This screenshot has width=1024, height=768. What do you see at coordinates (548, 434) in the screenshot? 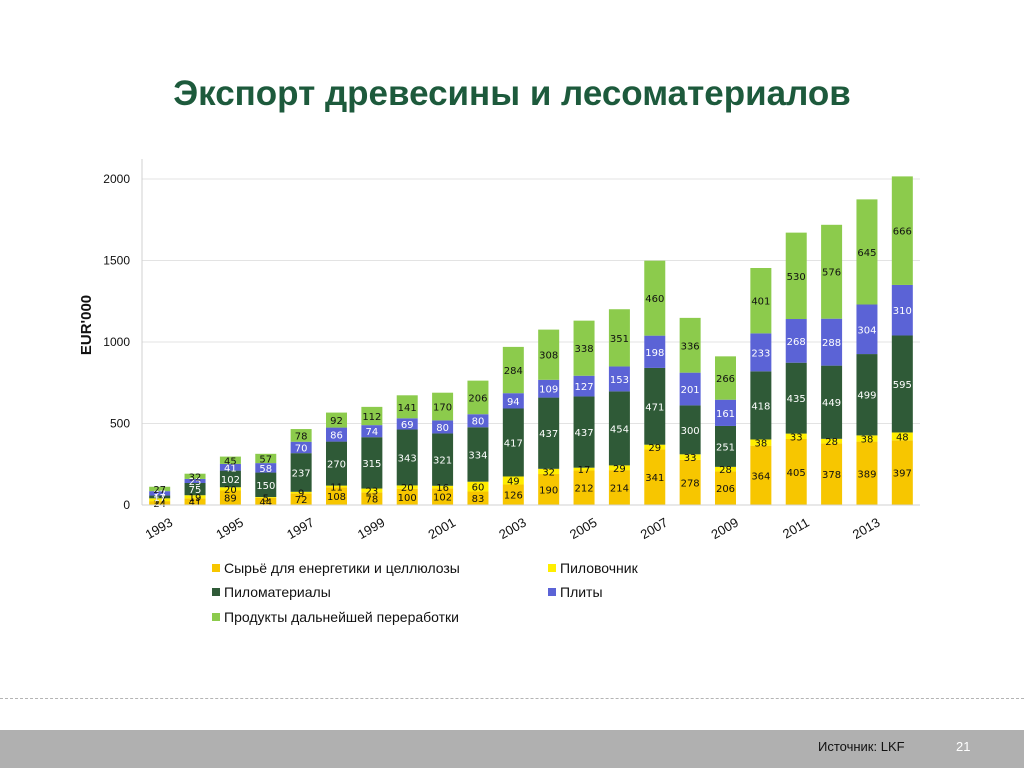
I see `data-label: 437` at bounding box center [548, 434].